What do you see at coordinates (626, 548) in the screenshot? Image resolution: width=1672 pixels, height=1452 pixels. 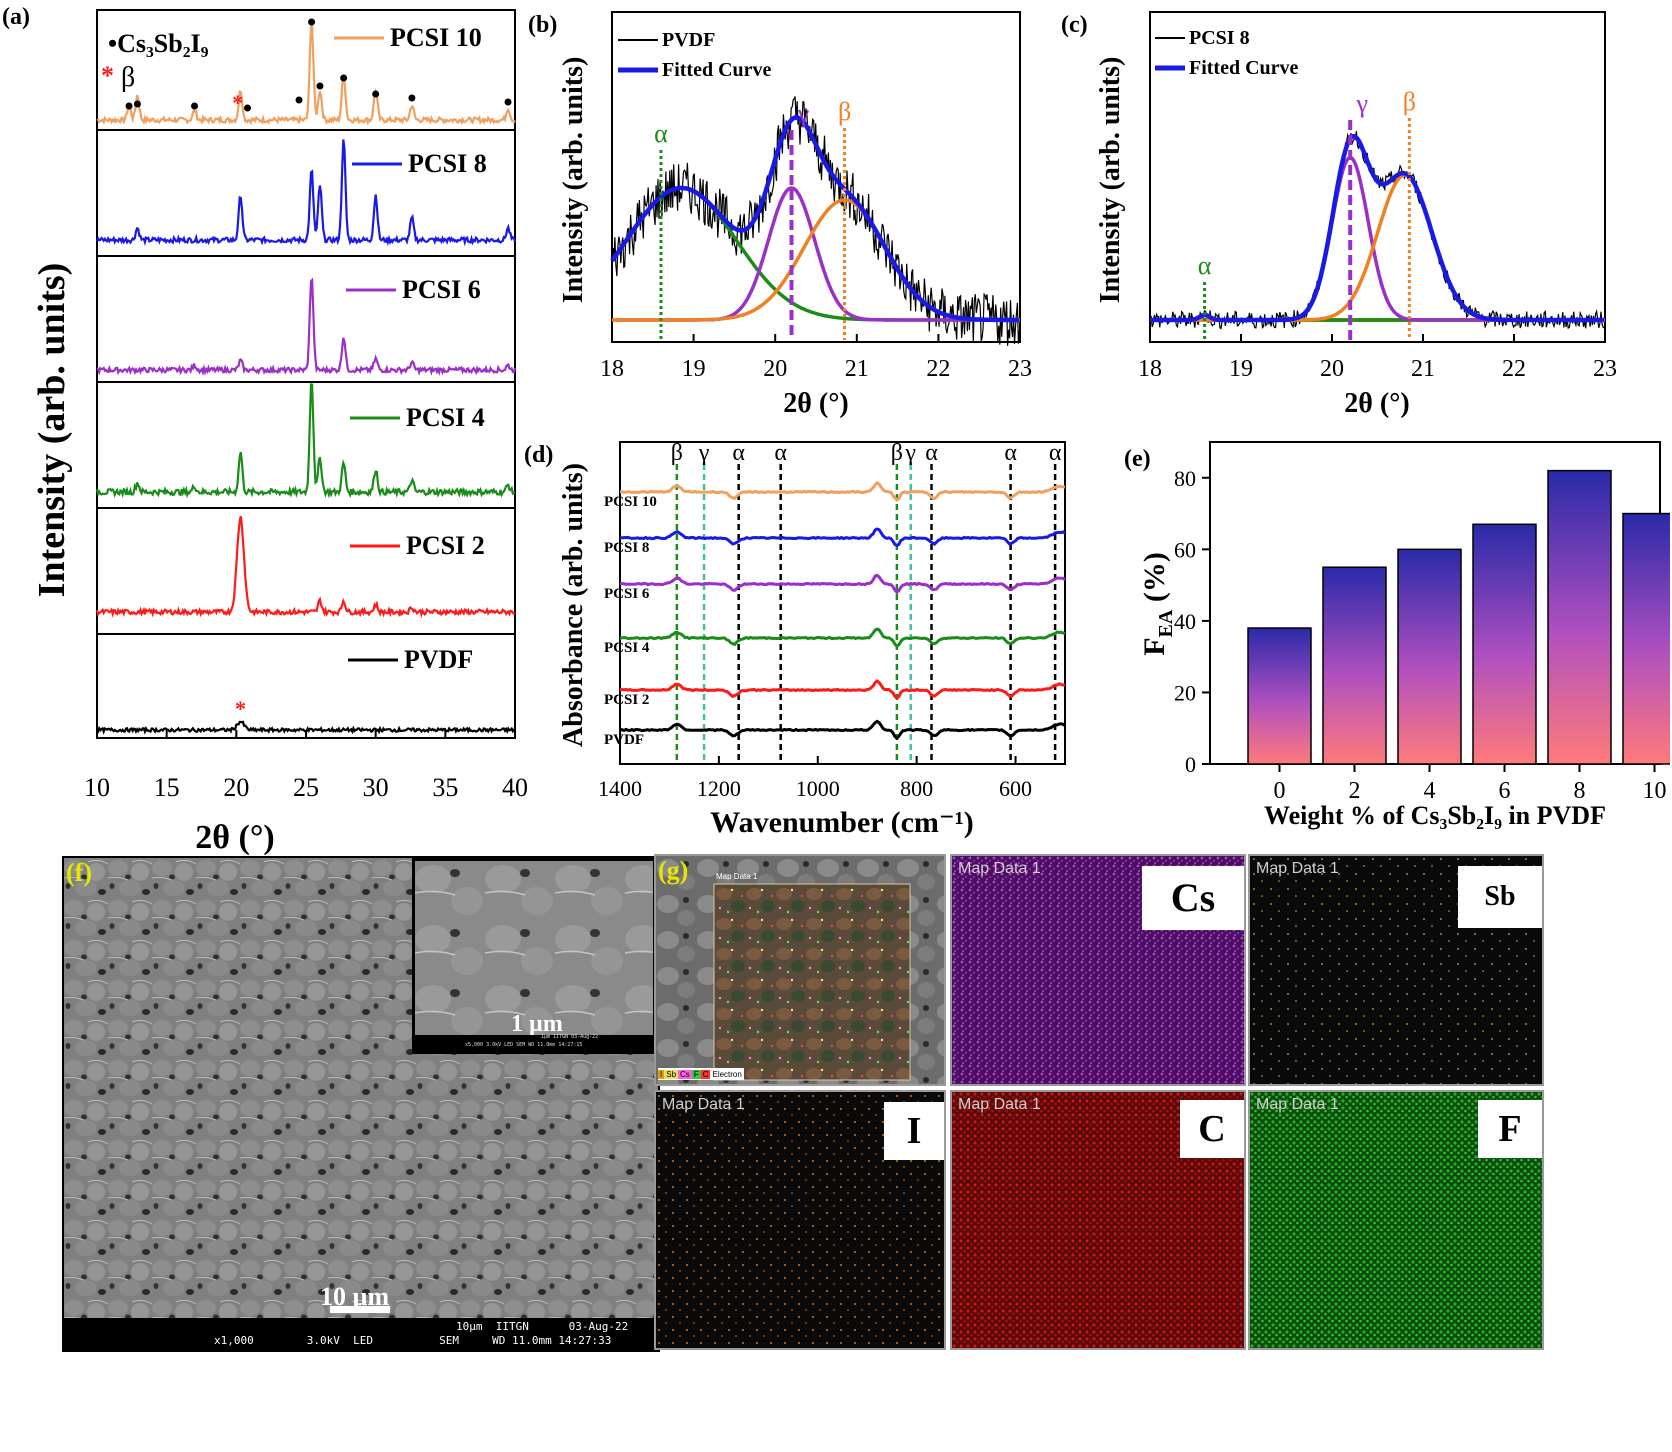 I see `ftir-series-label: PCSI 8` at bounding box center [626, 548].